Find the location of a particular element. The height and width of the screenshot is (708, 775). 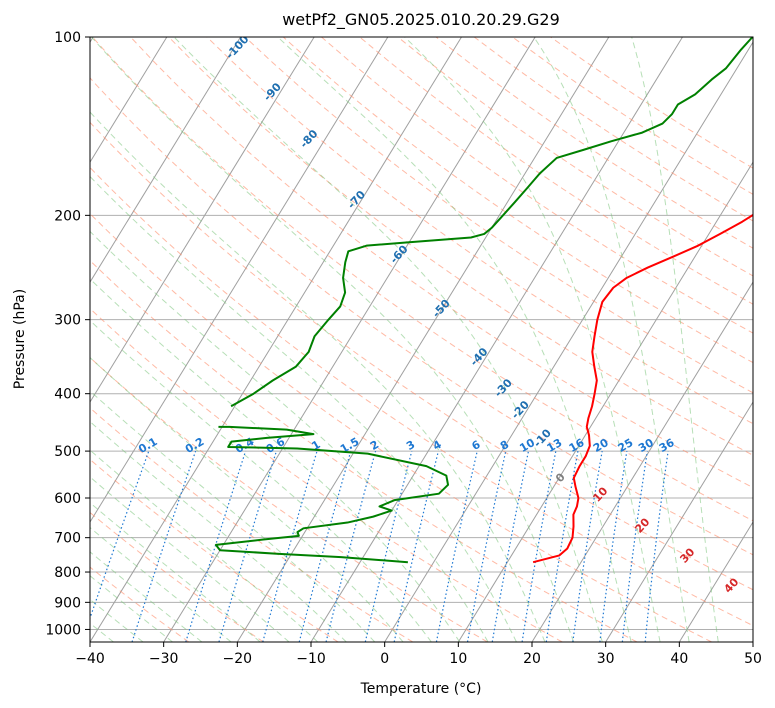

dewpoint-profile-line is located at coordinates (332, 494).